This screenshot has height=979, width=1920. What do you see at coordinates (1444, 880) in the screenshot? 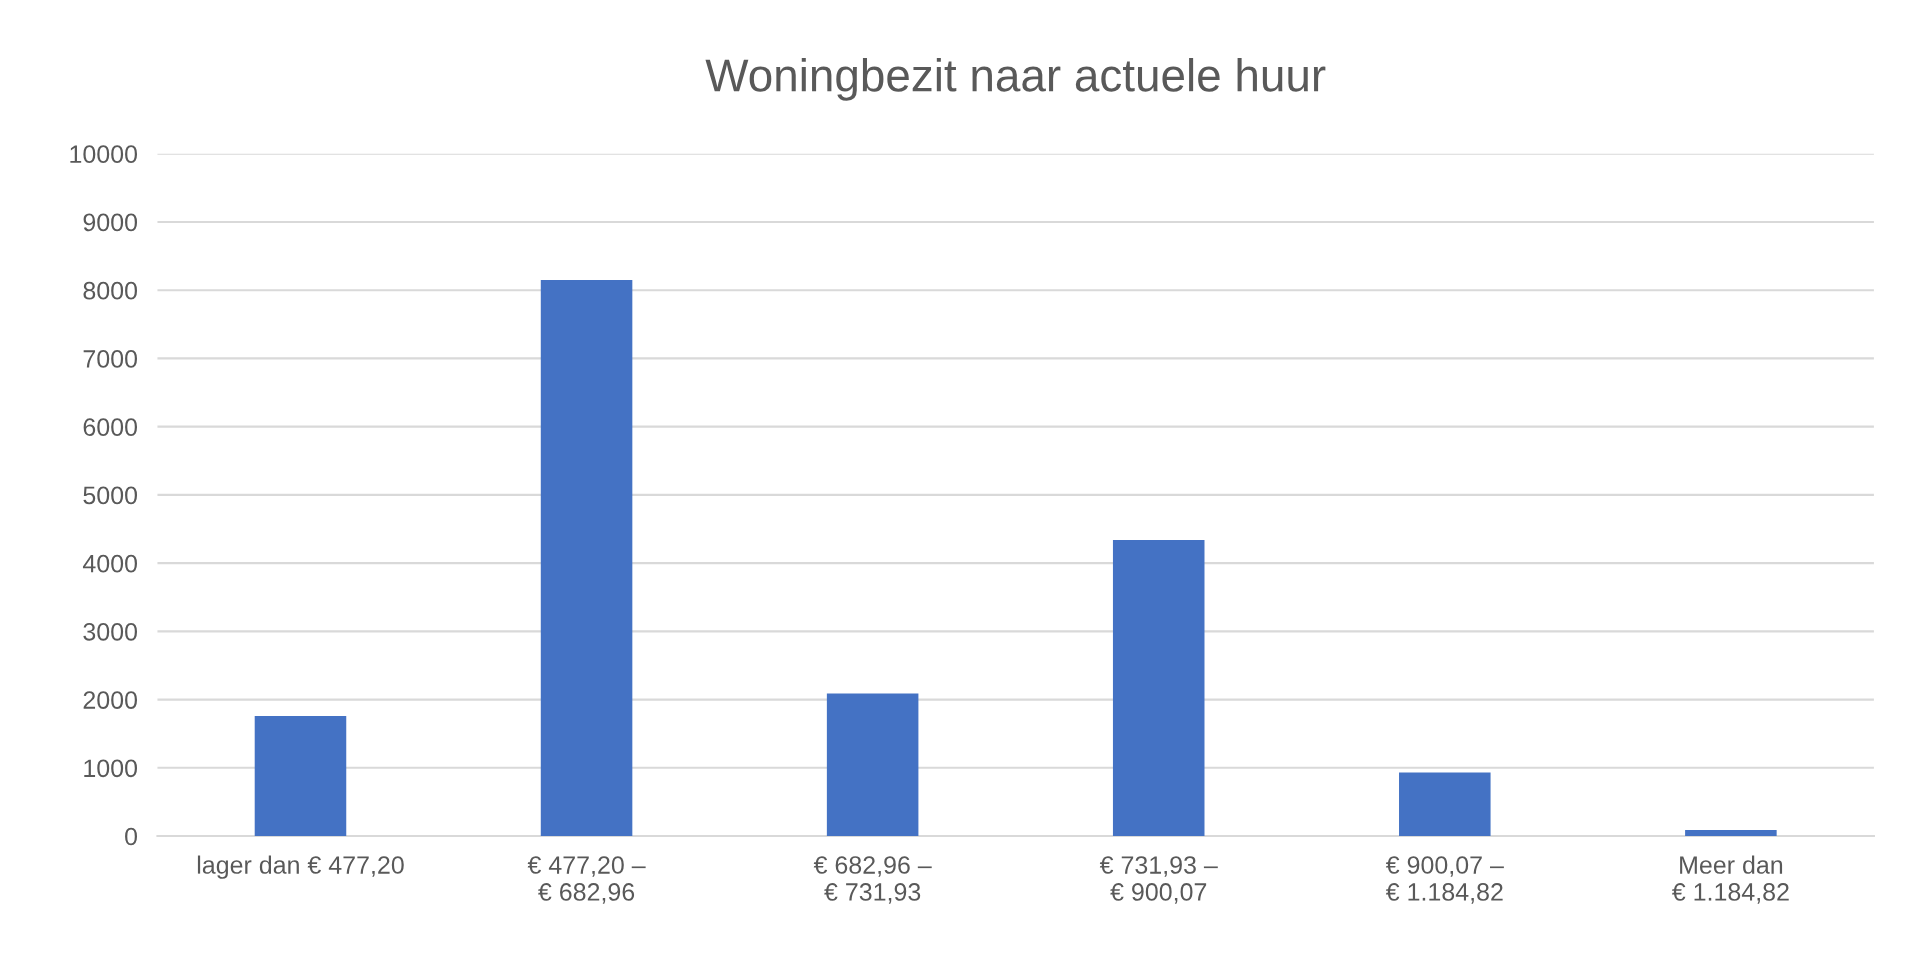
I see `x-tick-label: € 900,07 – € 1.184,82` at bounding box center [1444, 880].